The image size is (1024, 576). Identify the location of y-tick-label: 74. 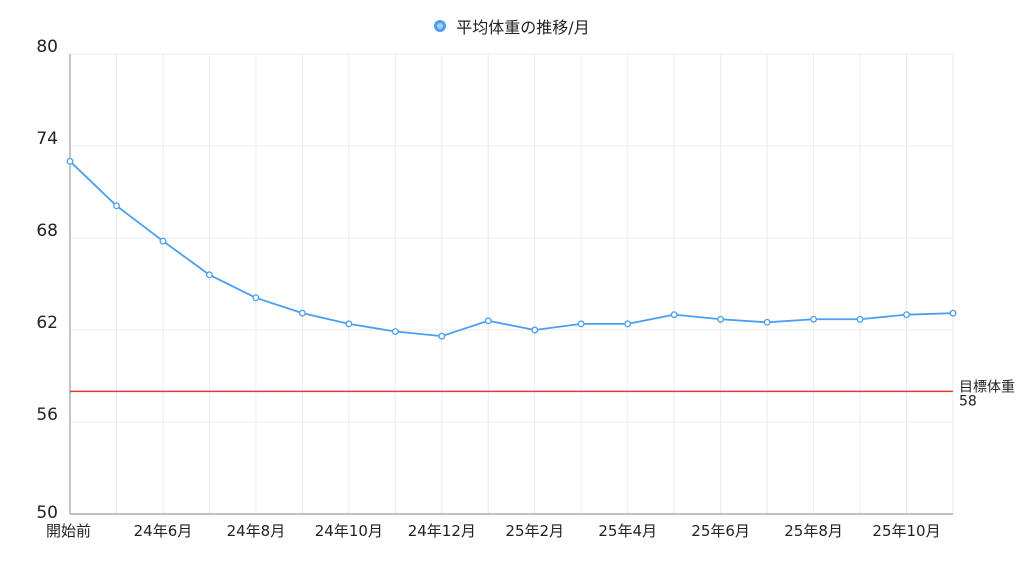
(47, 139).